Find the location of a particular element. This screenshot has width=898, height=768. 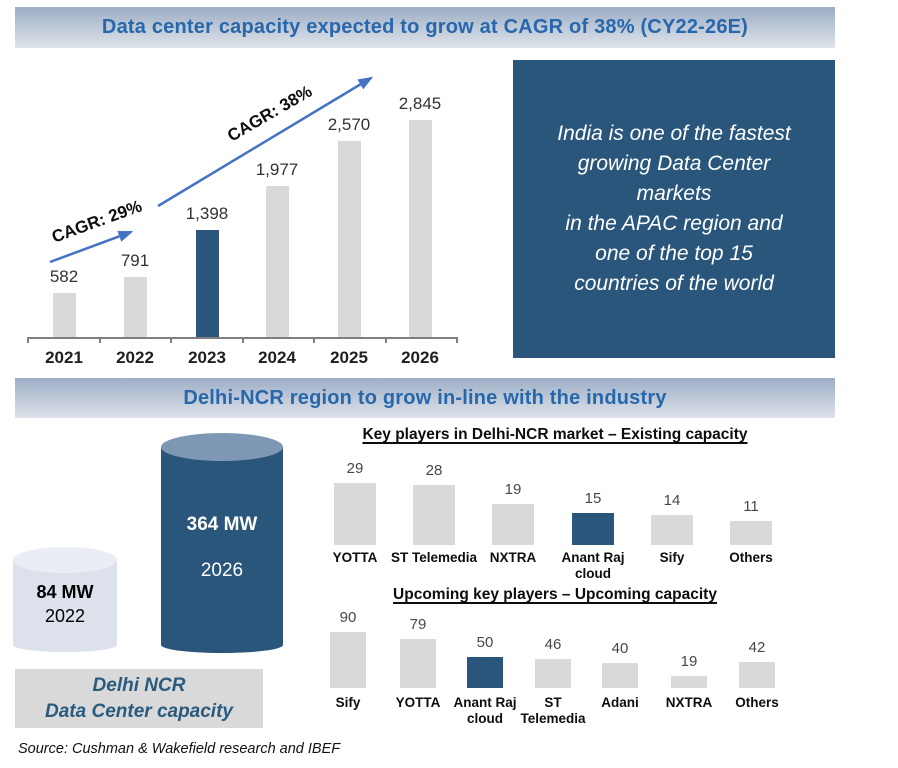

bar-adani is located at coordinates (620, 675).